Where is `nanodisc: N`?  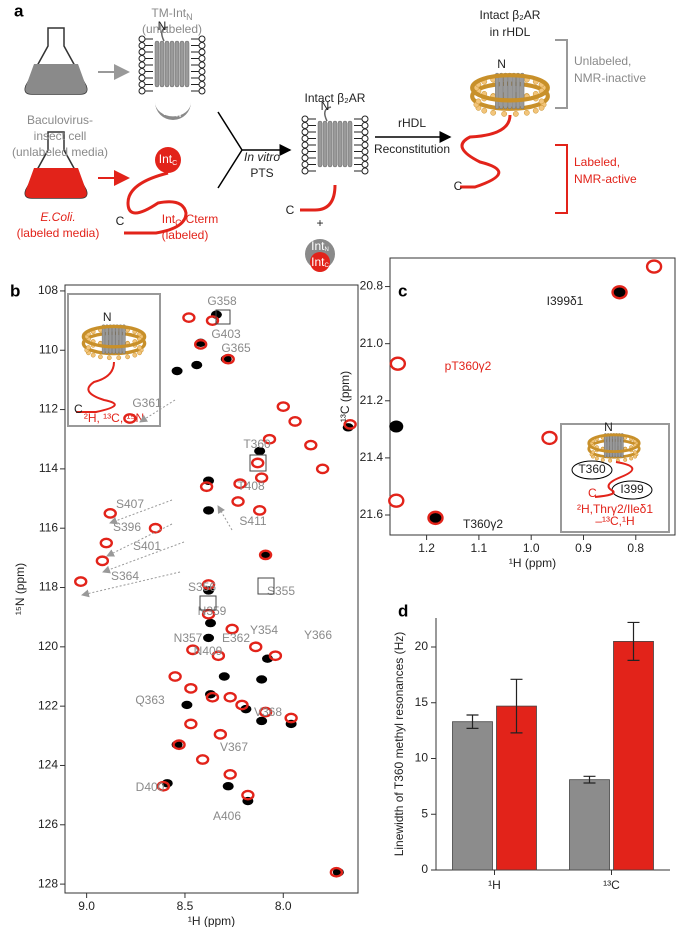 nanodisc: N is located at coordinates (614, 441).